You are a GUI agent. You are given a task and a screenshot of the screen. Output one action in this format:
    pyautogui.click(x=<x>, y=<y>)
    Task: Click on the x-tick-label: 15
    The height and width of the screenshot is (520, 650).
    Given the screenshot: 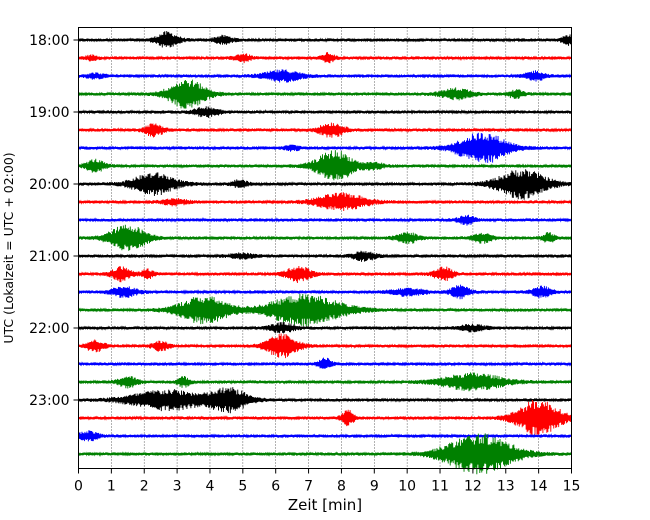 What is the action you would take?
    pyautogui.click(x=572, y=487)
    